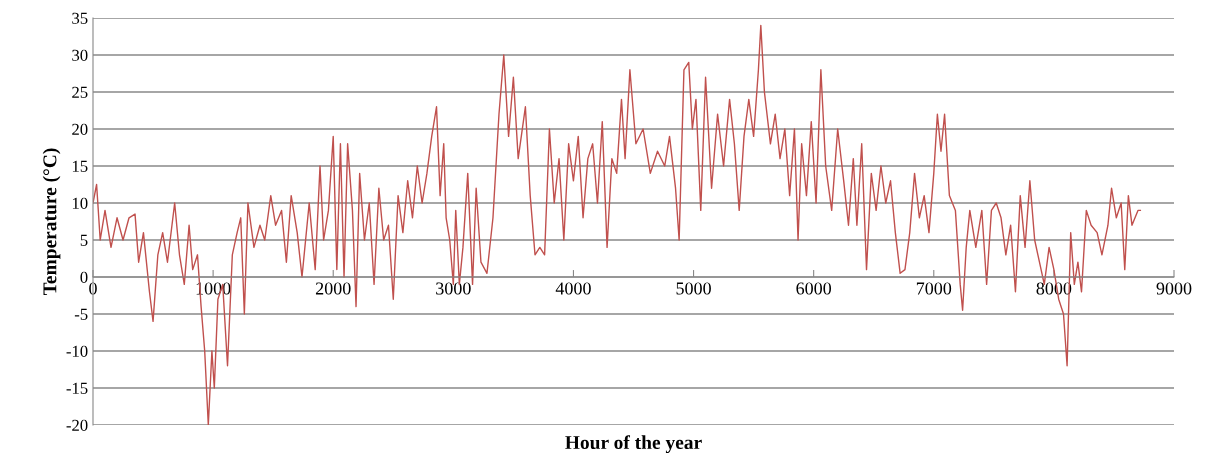  Describe the element at coordinates (573, 288) in the screenshot. I see `x-tick-label: 4000` at that location.